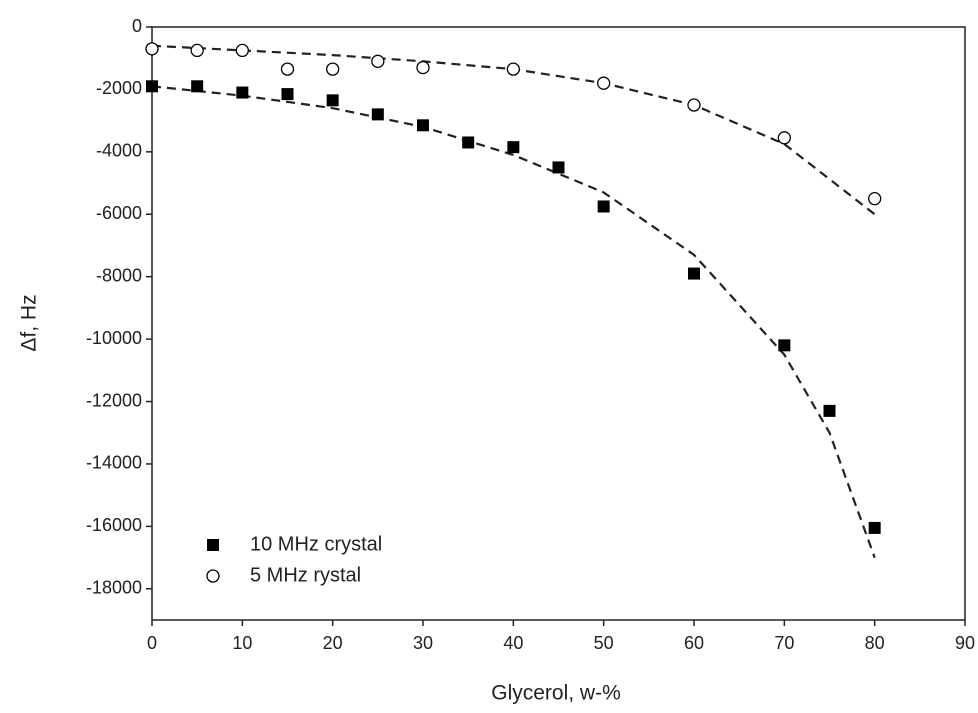  What do you see at coordinates (242, 643) in the screenshot?
I see `x-tick-label: 10` at bounding box center [242, 643].